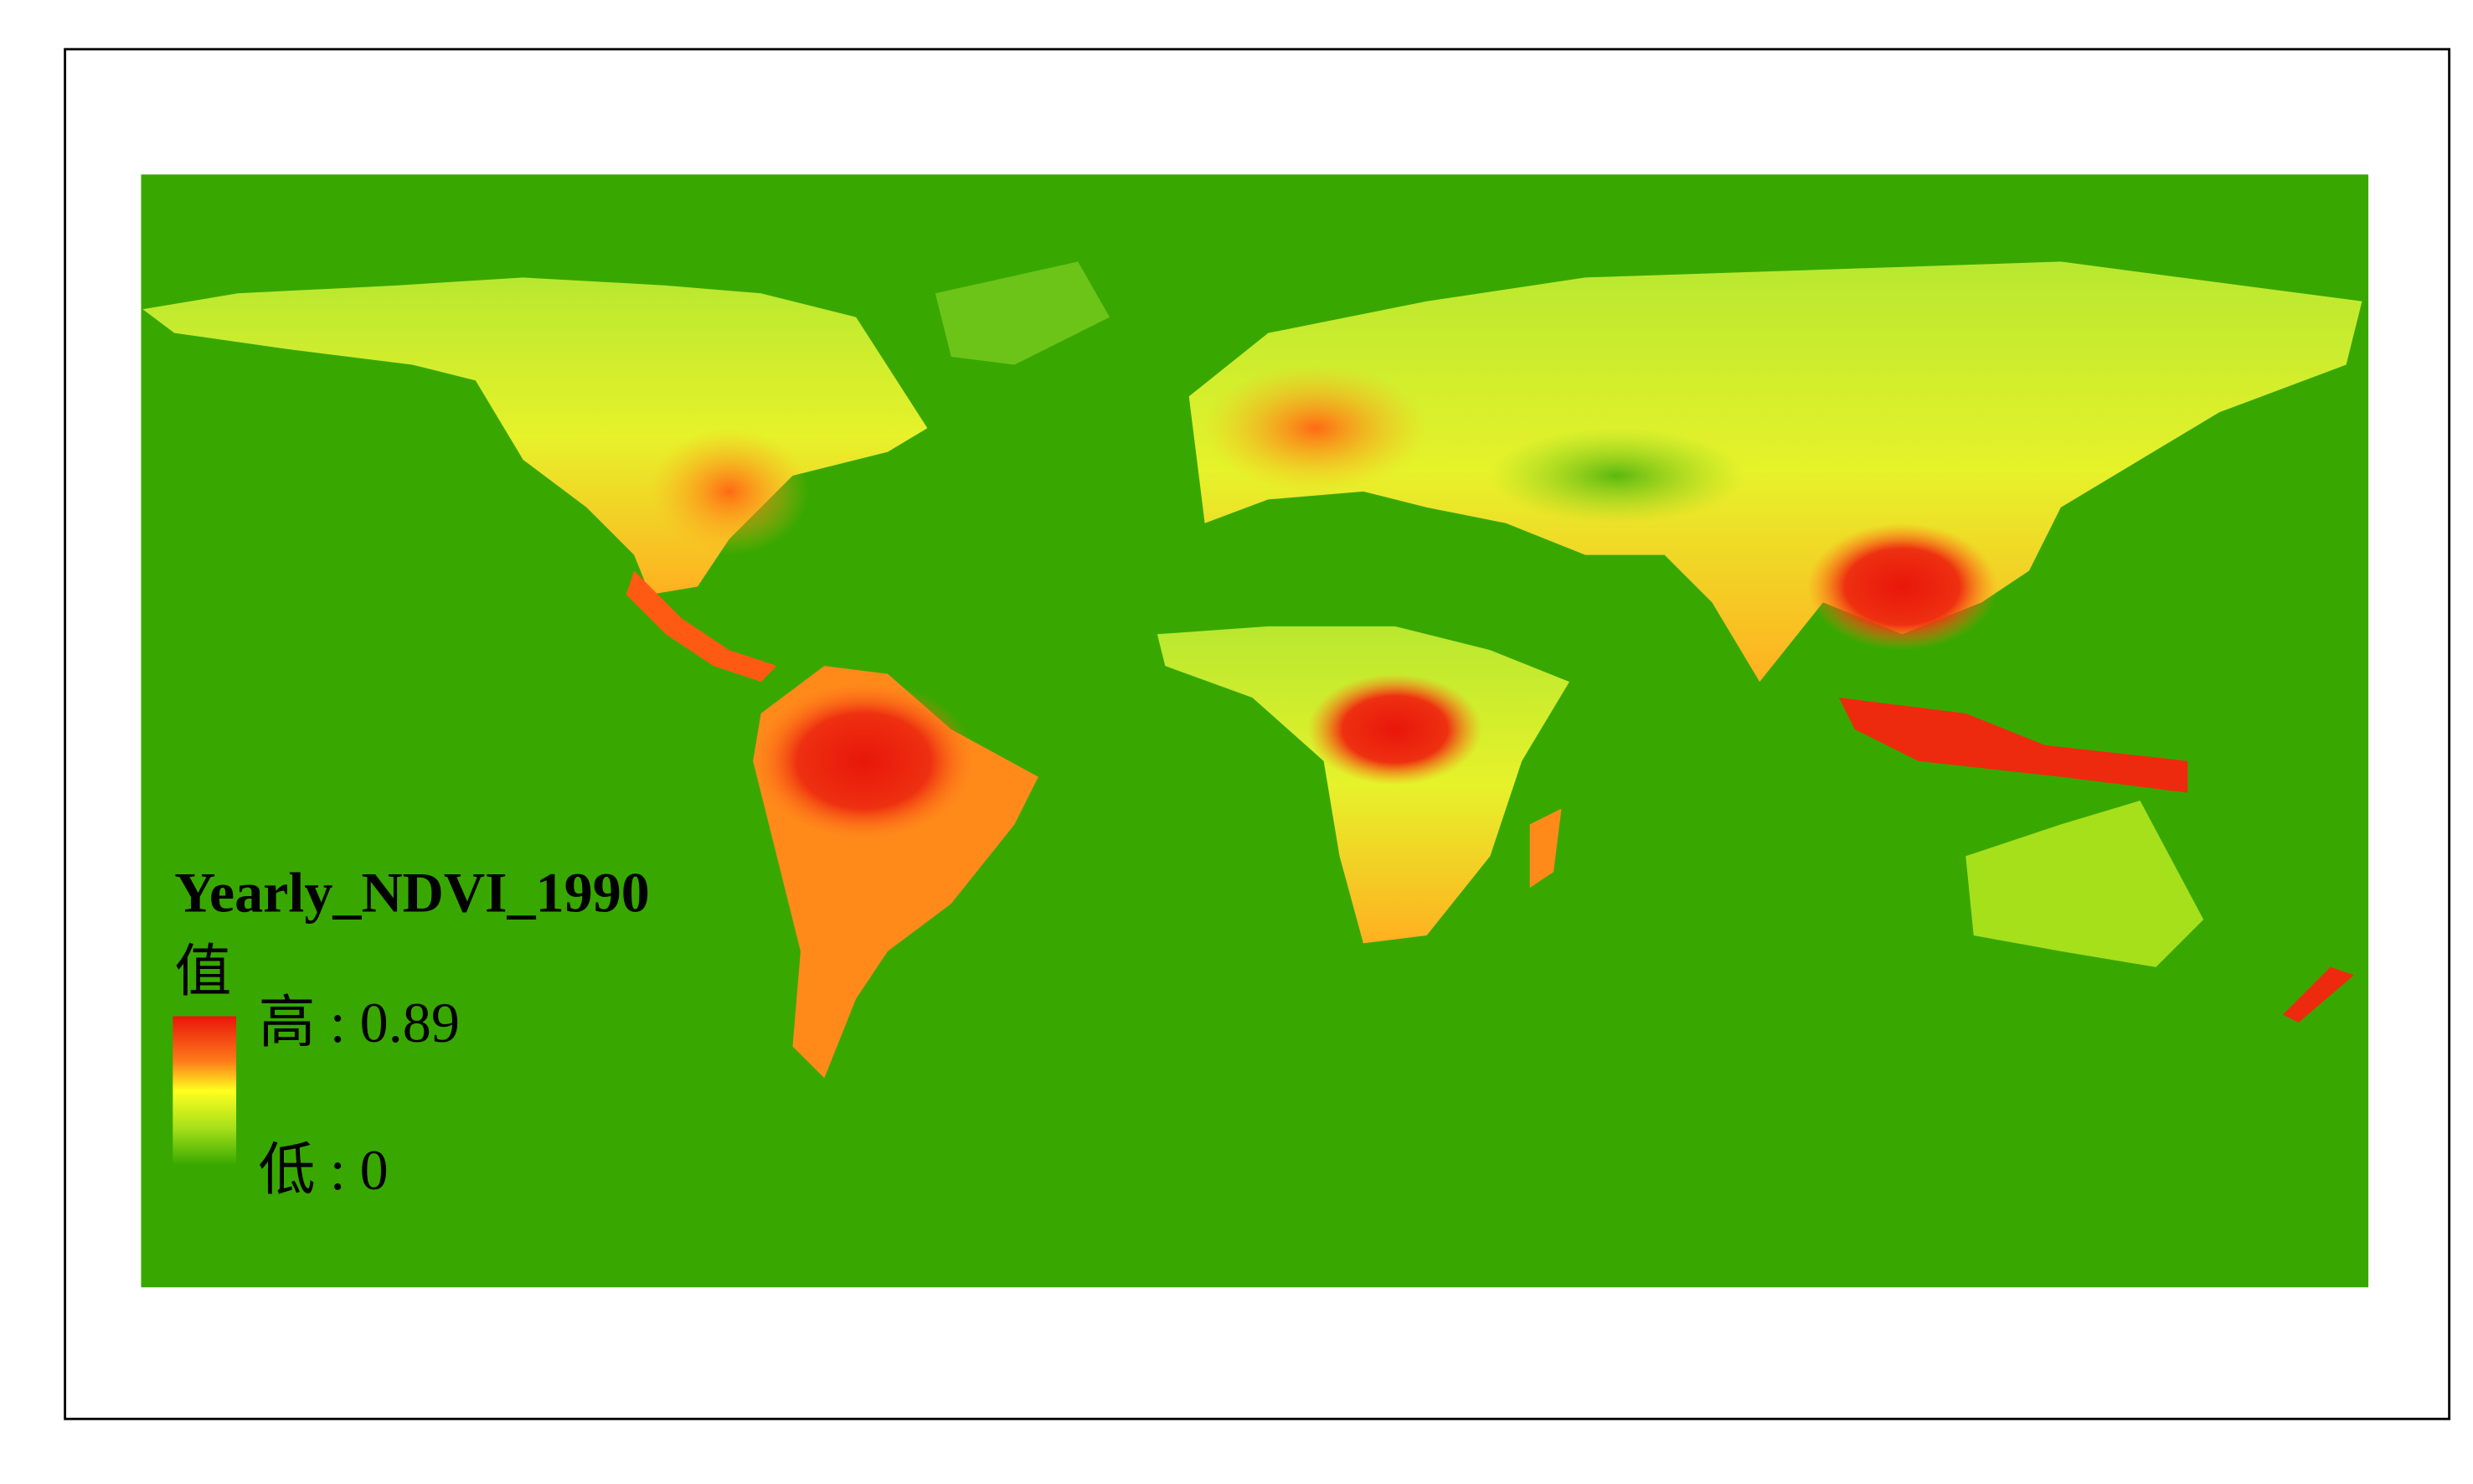  Describe the element at coordinates (729, 491) in the screenshot. I see `east-us` at that location.